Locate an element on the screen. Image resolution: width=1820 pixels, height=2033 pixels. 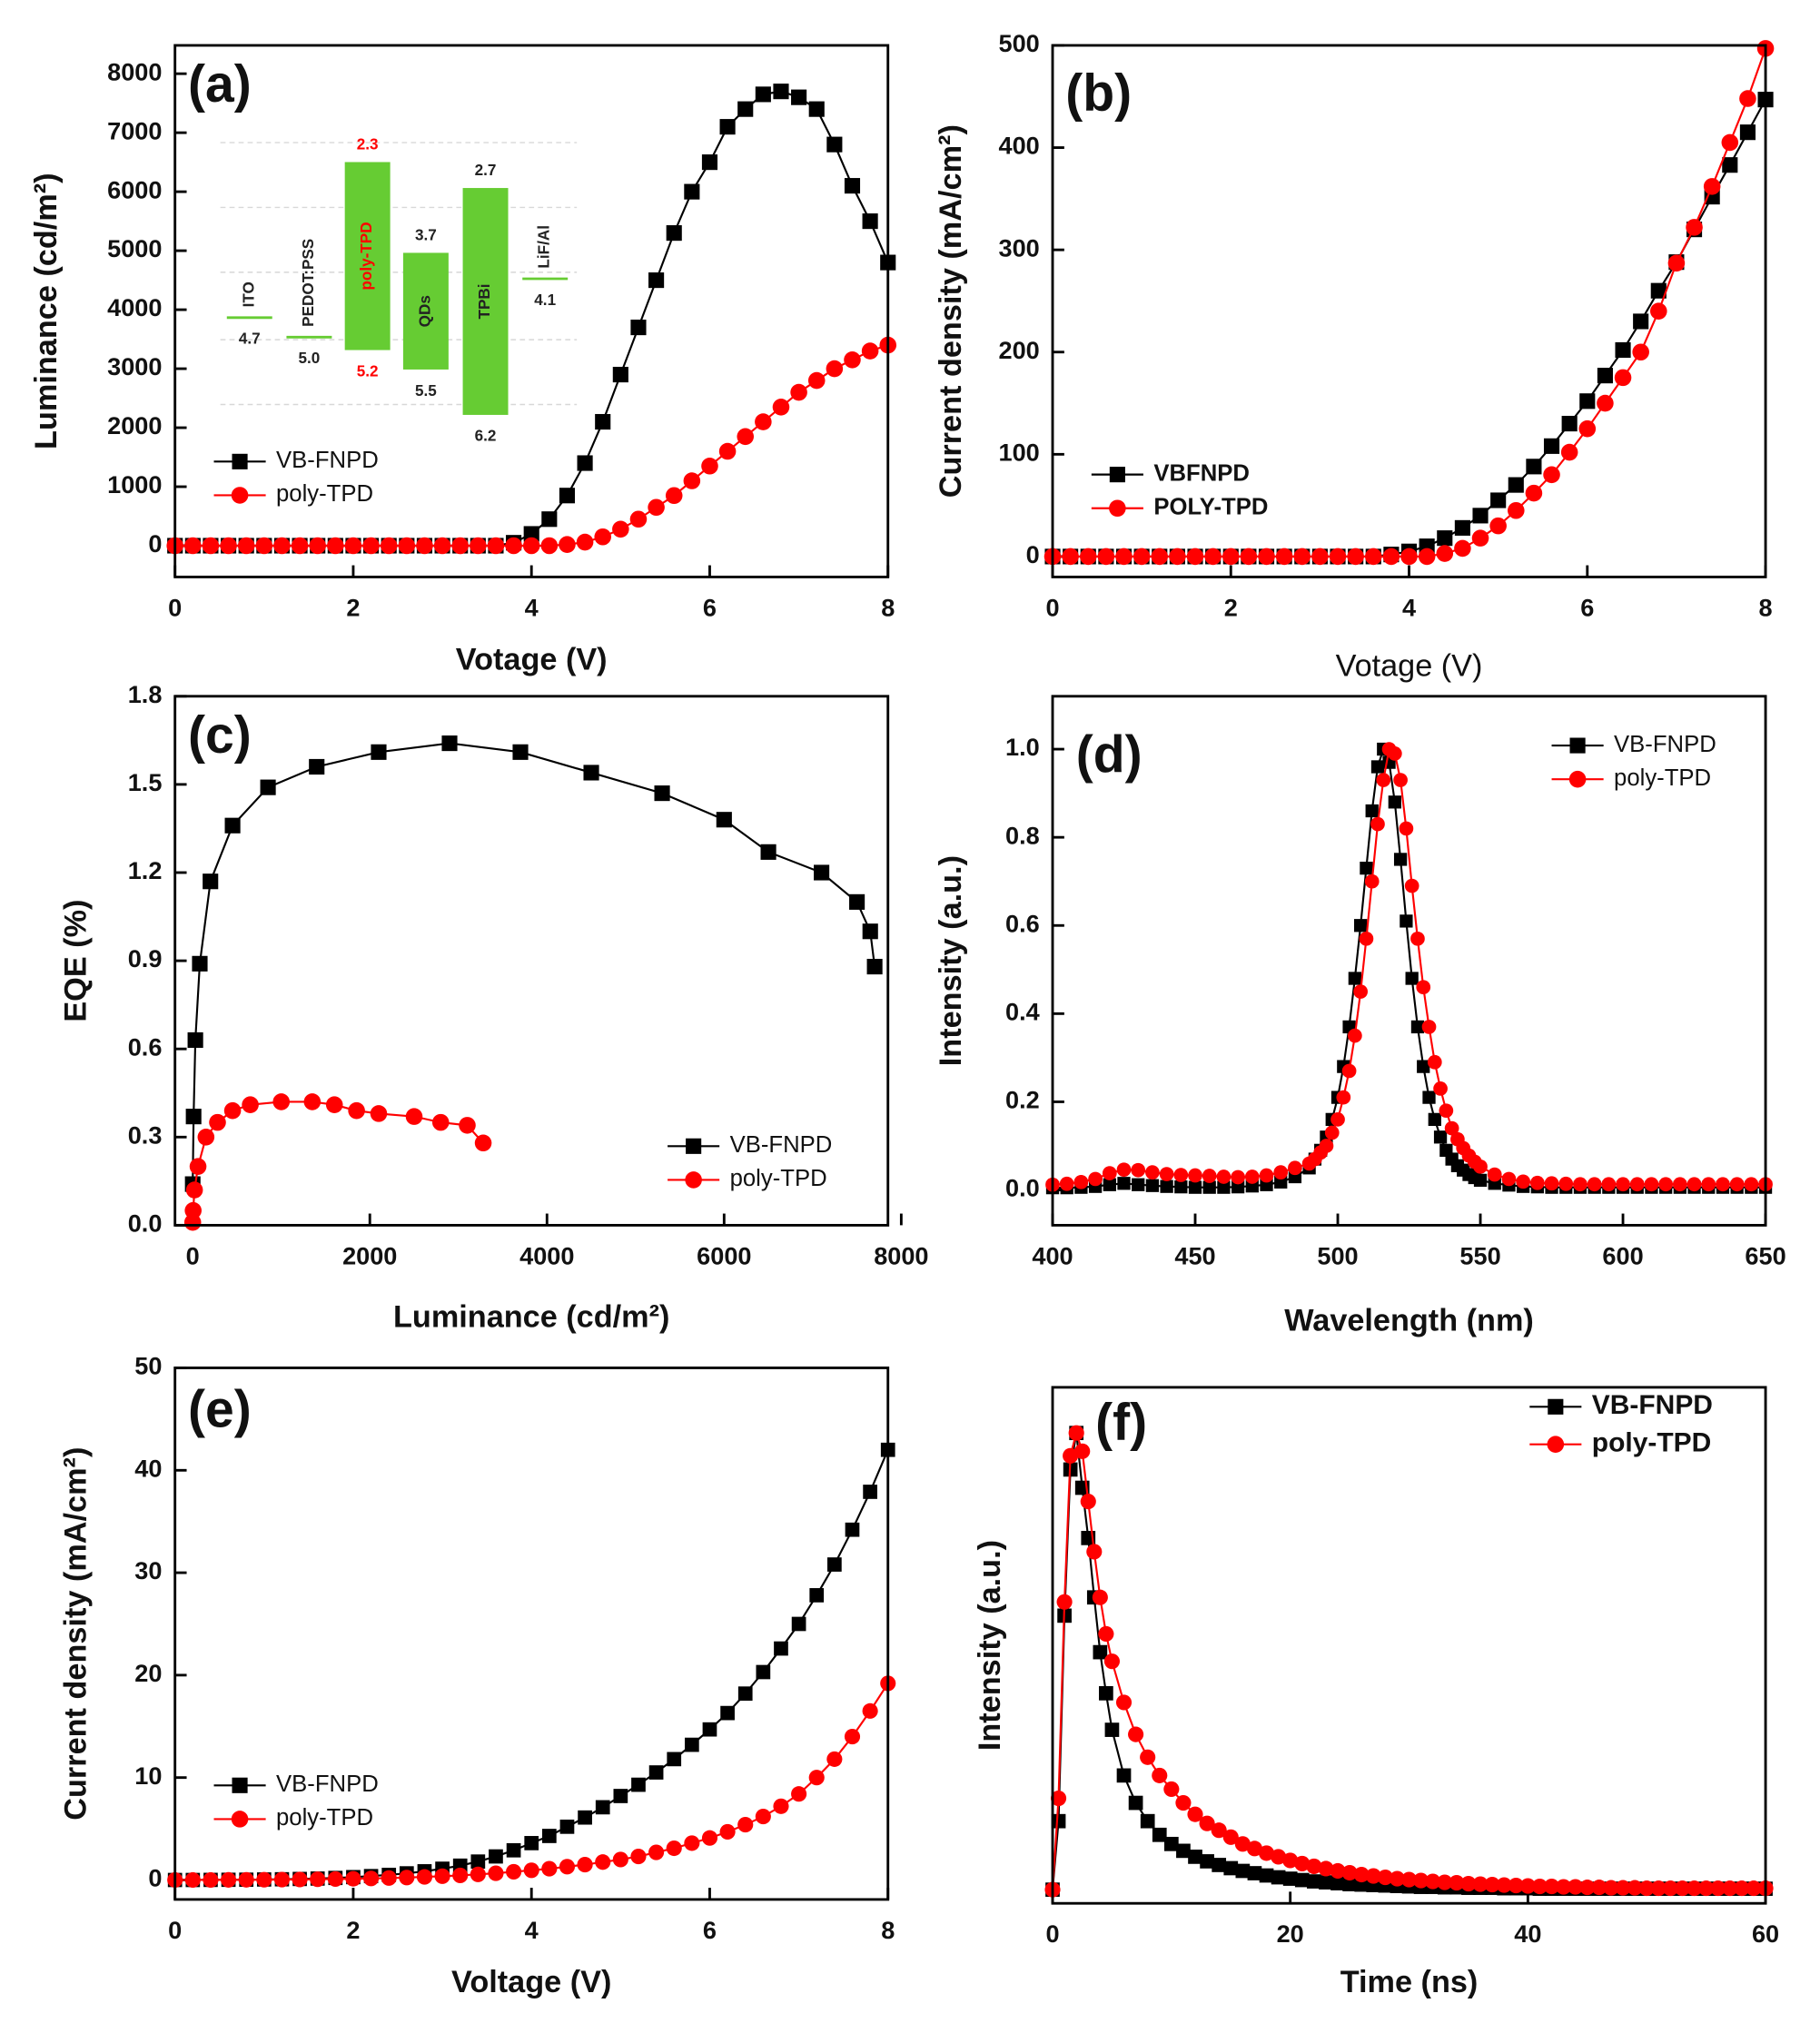
layer-name: LiF/Al is located at coordinates (544, 247).